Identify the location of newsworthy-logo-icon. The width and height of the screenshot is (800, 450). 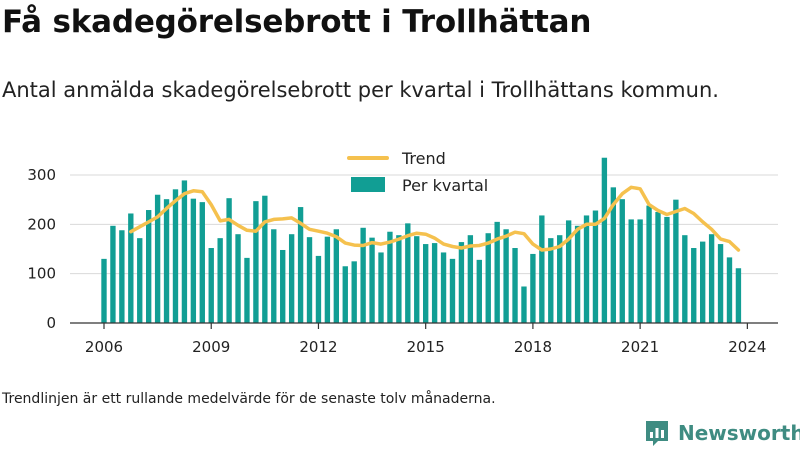
(657, 433).